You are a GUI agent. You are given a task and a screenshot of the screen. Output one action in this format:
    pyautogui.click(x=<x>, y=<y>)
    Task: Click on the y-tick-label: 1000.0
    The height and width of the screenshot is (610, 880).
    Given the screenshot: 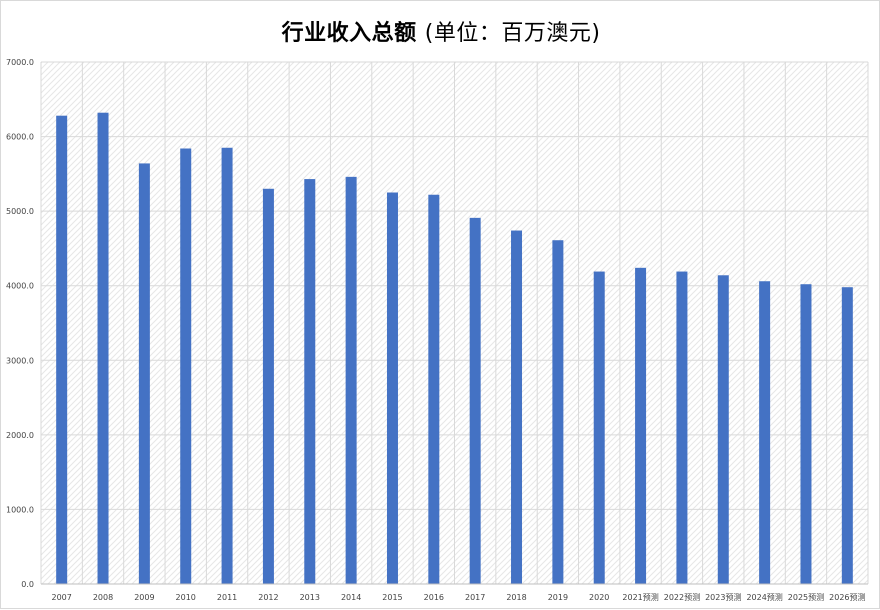 What is the action you would take?
    pyautogui.click(x=20, y=509)
    